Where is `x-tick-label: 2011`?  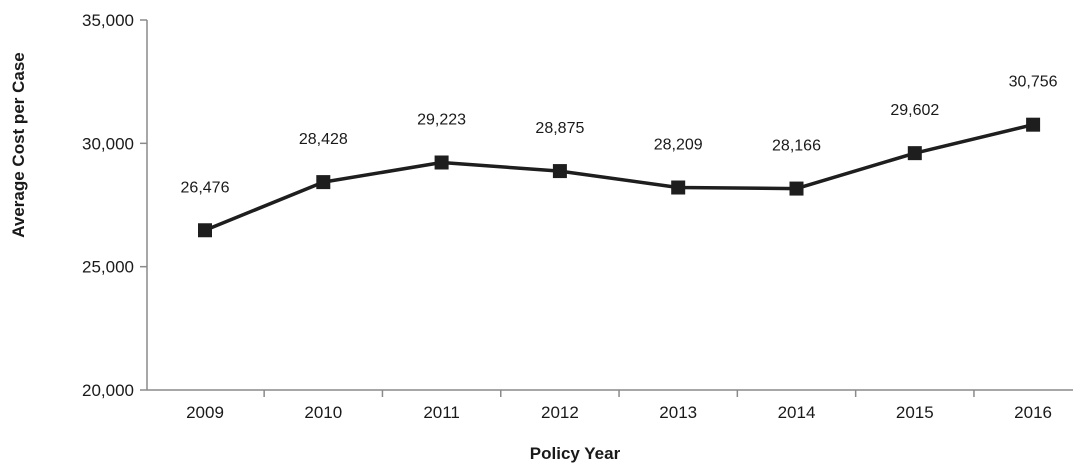
x-tick-label: 2011 is located at coordinates (441, 412).